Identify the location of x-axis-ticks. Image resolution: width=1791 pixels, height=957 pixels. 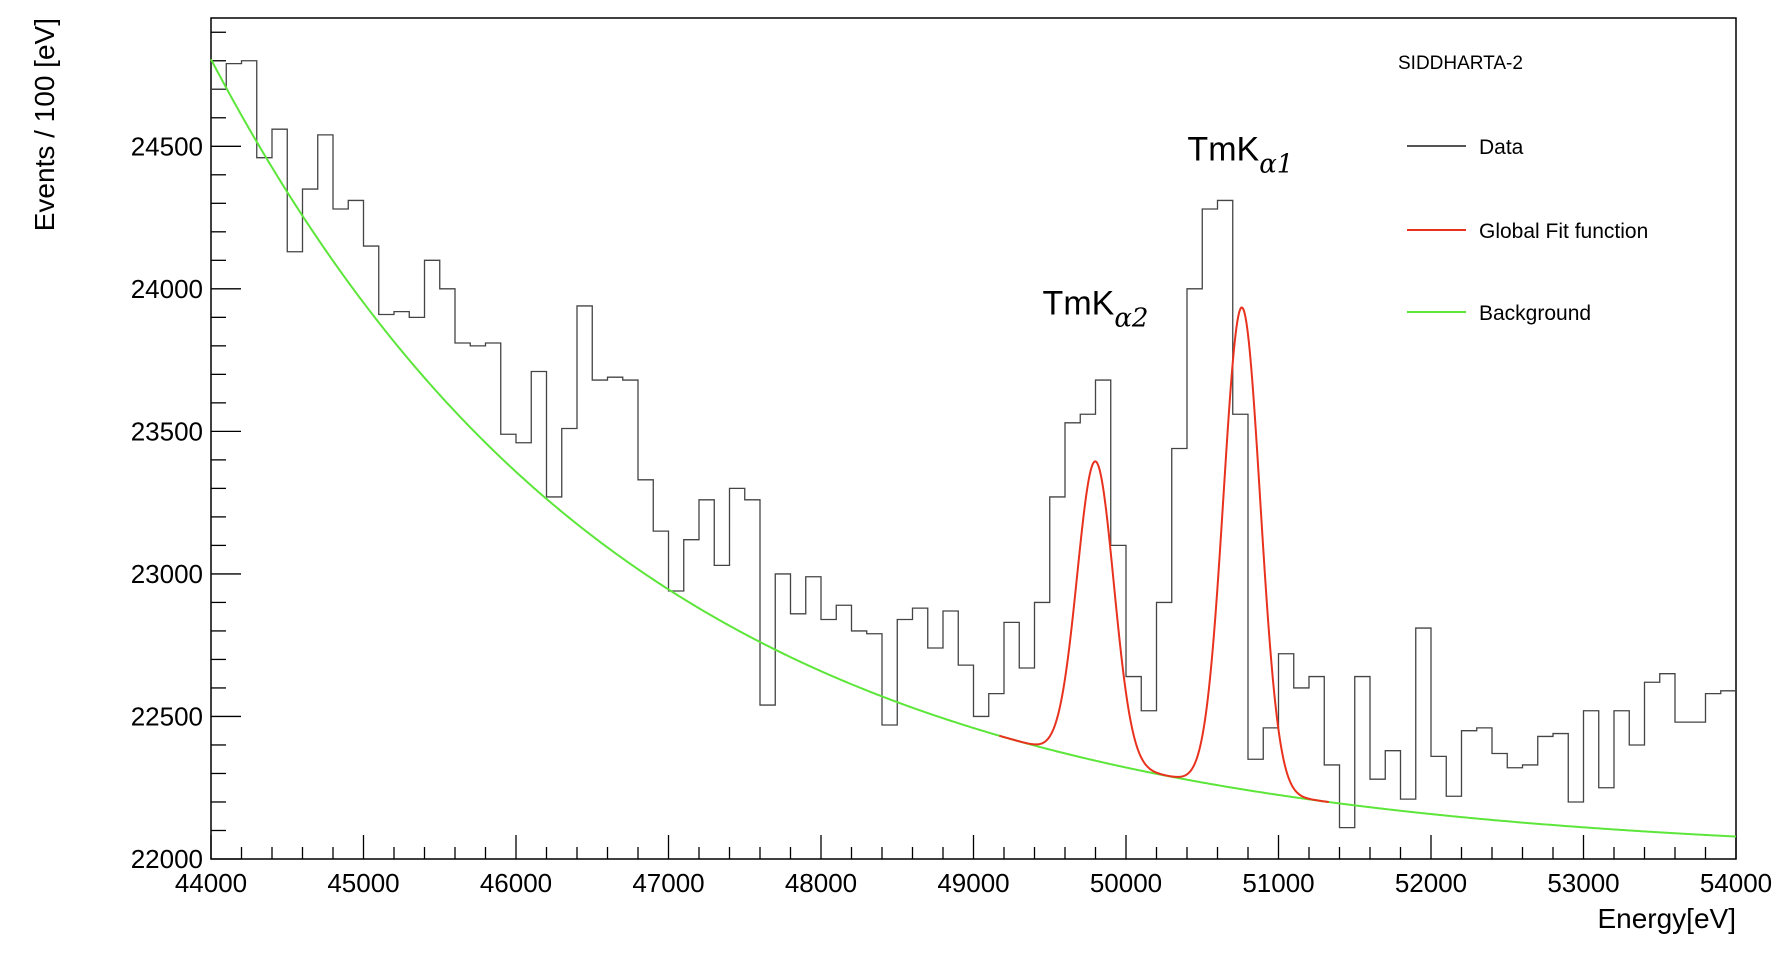
(973, 847).